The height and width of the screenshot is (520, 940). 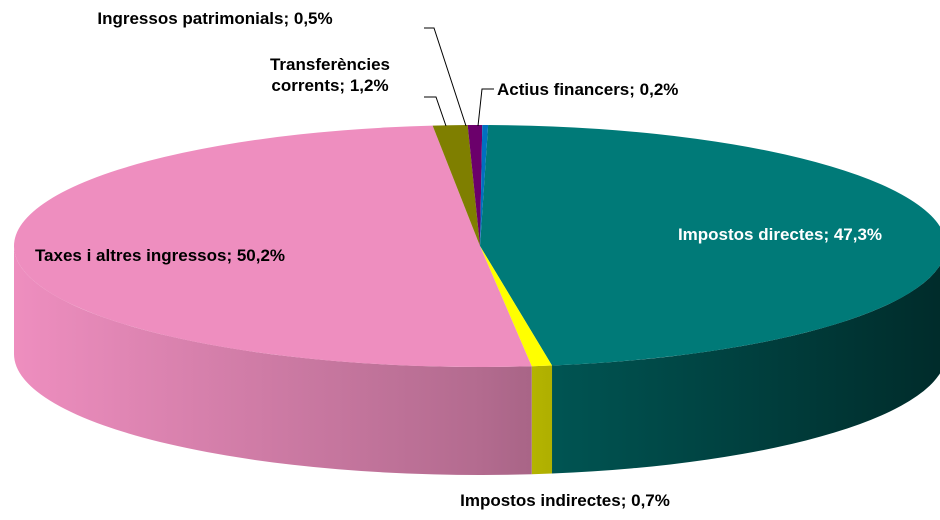 I want to click on slice-label: Taxes i altres ingressos; 50,2%, so click(x=160, y=255).